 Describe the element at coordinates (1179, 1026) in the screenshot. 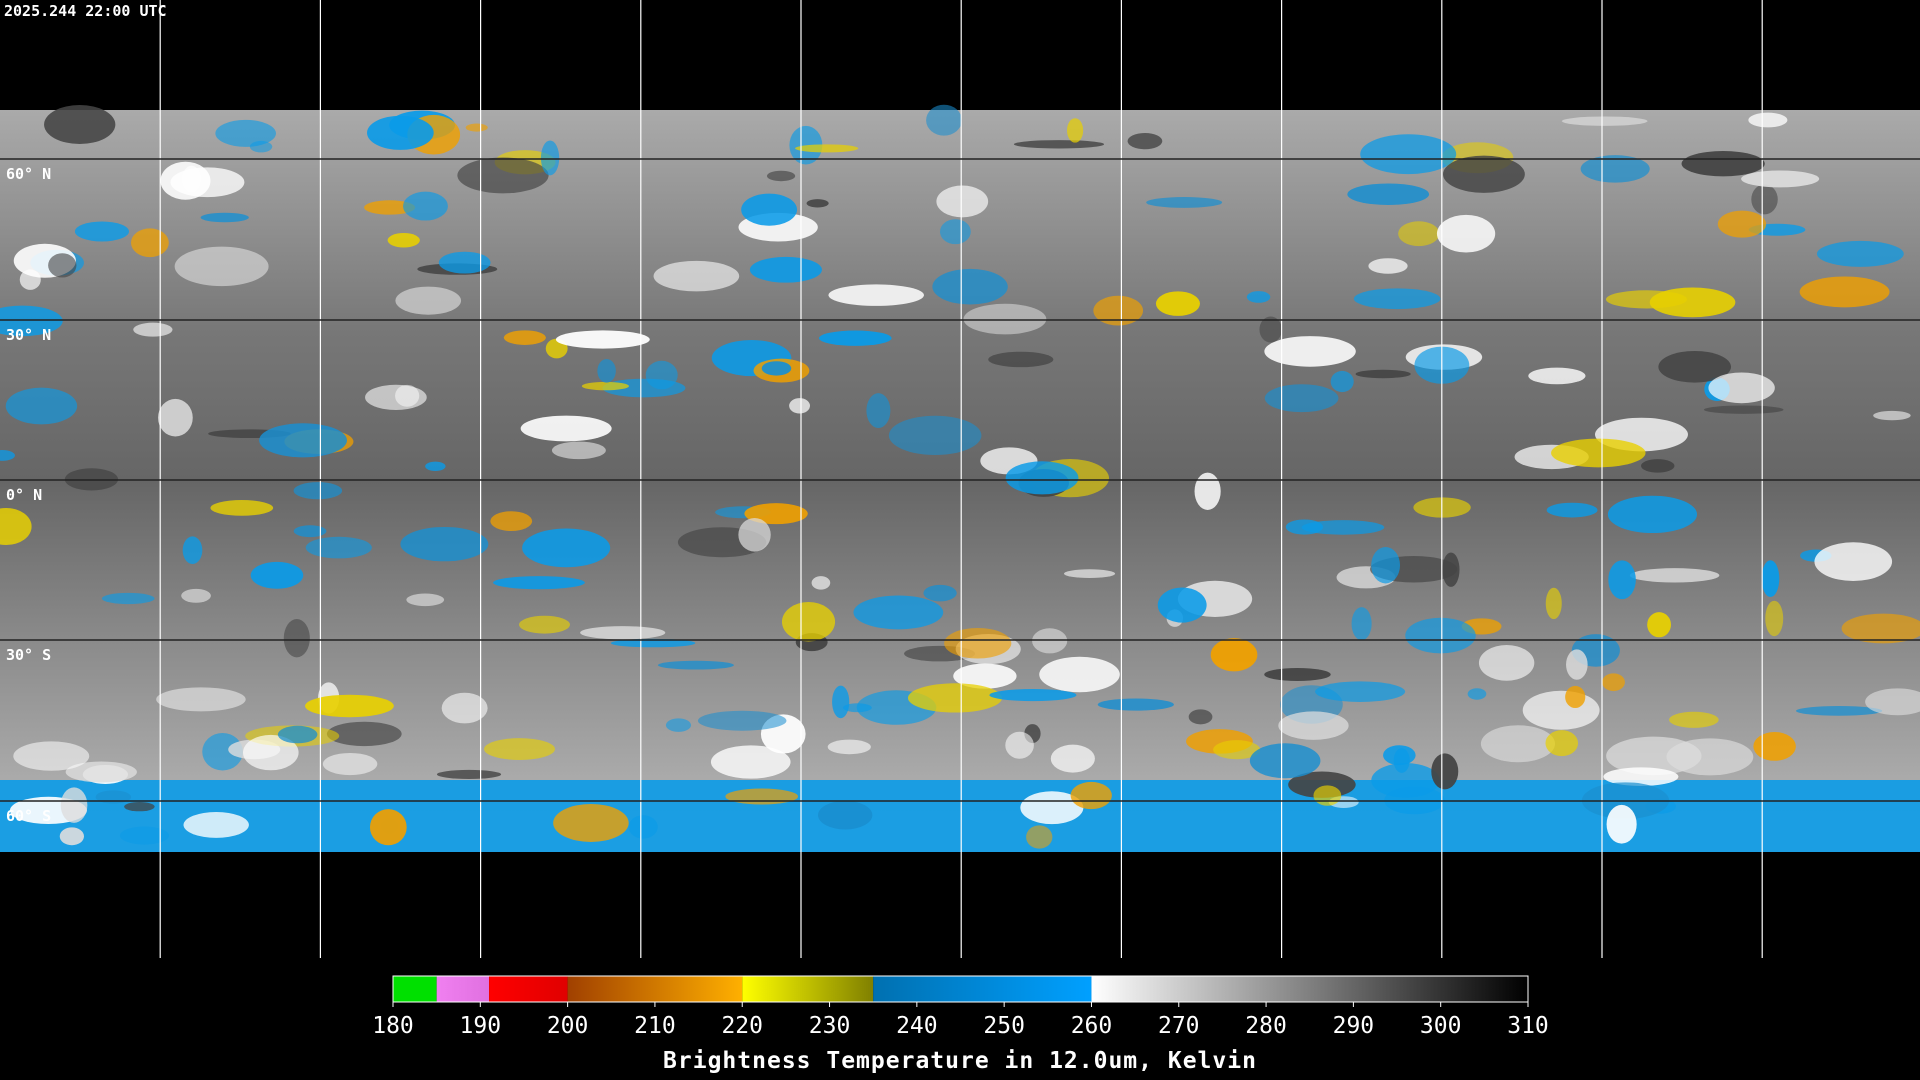

I see `colorbar-tick-label: 270` at that location.